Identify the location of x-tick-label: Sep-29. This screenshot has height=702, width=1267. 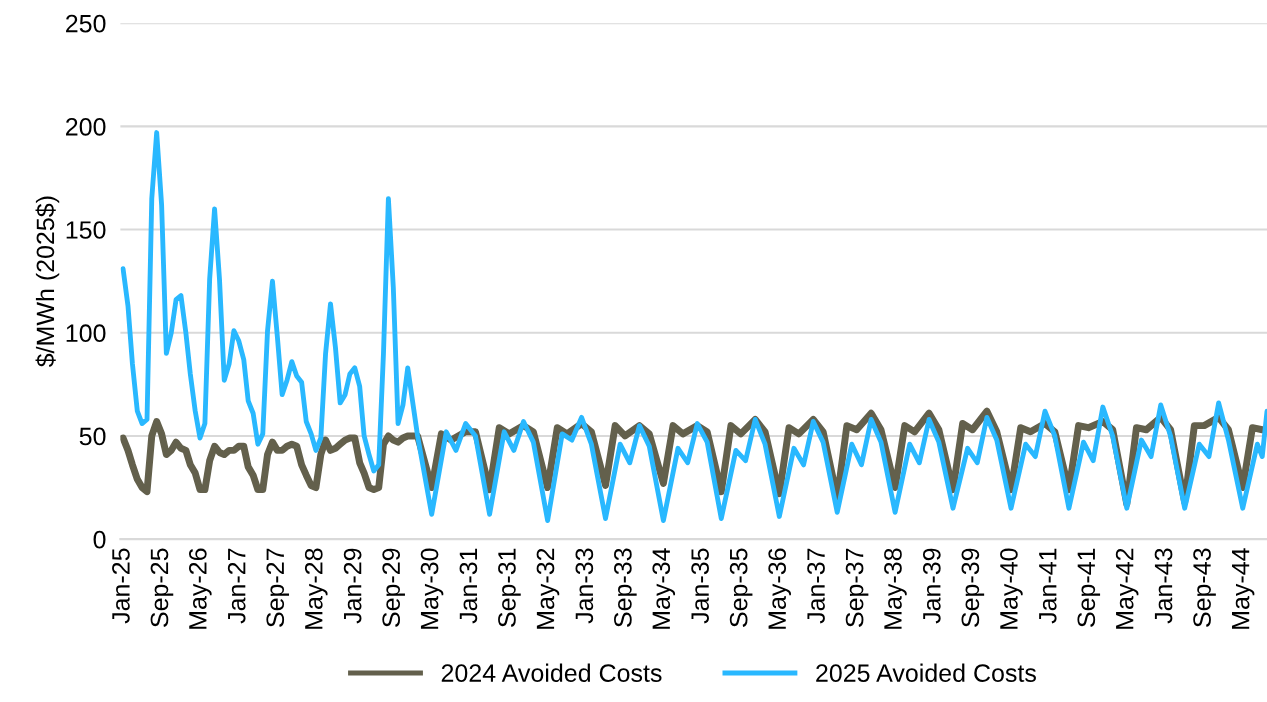
(393, 587).